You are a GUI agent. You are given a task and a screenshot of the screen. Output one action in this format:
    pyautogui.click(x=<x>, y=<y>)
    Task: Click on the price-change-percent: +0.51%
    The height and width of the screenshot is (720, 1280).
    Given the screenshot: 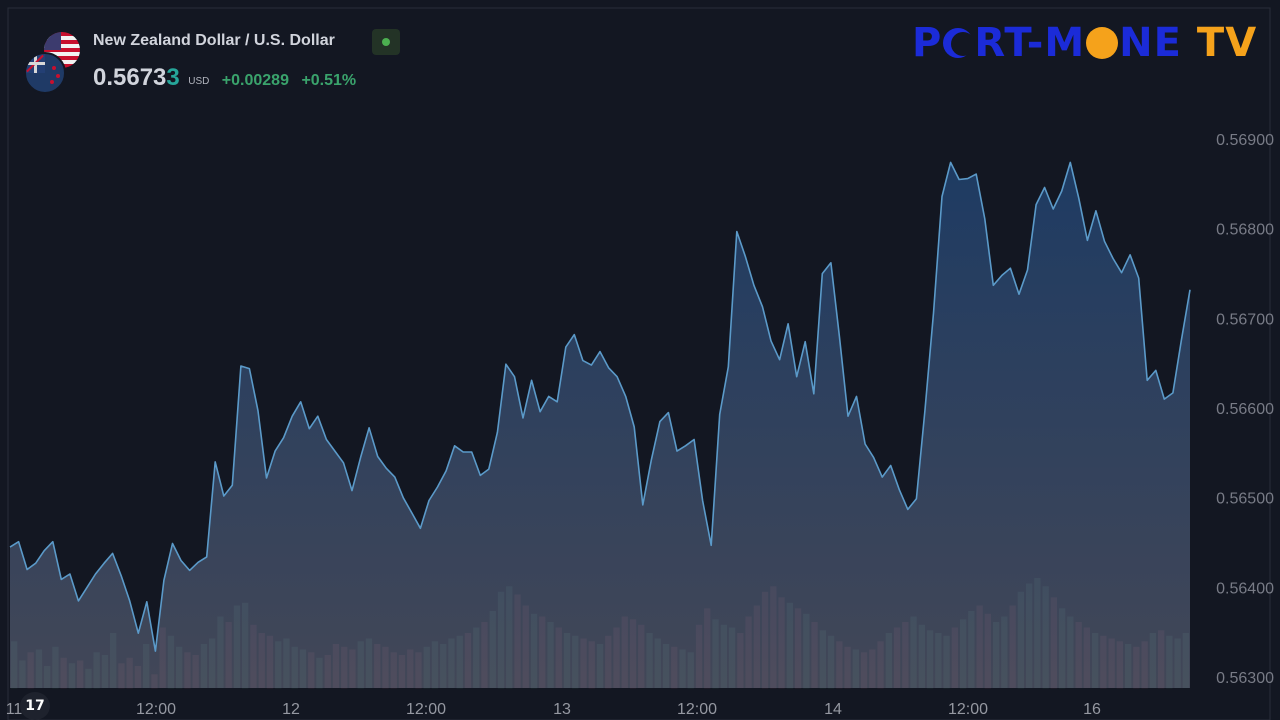 What is the action you would take?
    pyautogui.click(x=329, y=80)
    